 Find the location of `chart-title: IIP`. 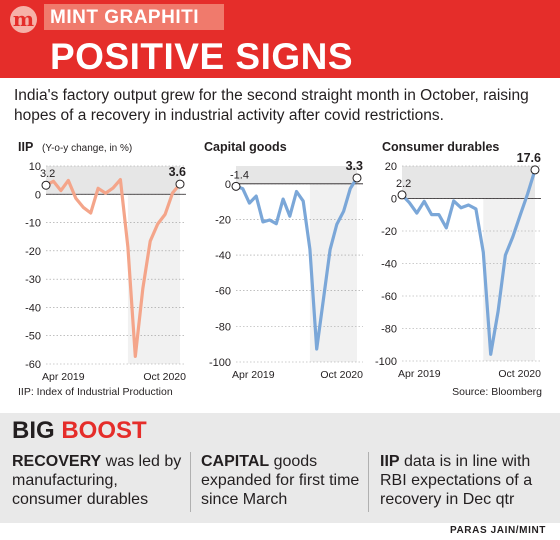

chart-title: IIP is located at coordinates (25, 147).